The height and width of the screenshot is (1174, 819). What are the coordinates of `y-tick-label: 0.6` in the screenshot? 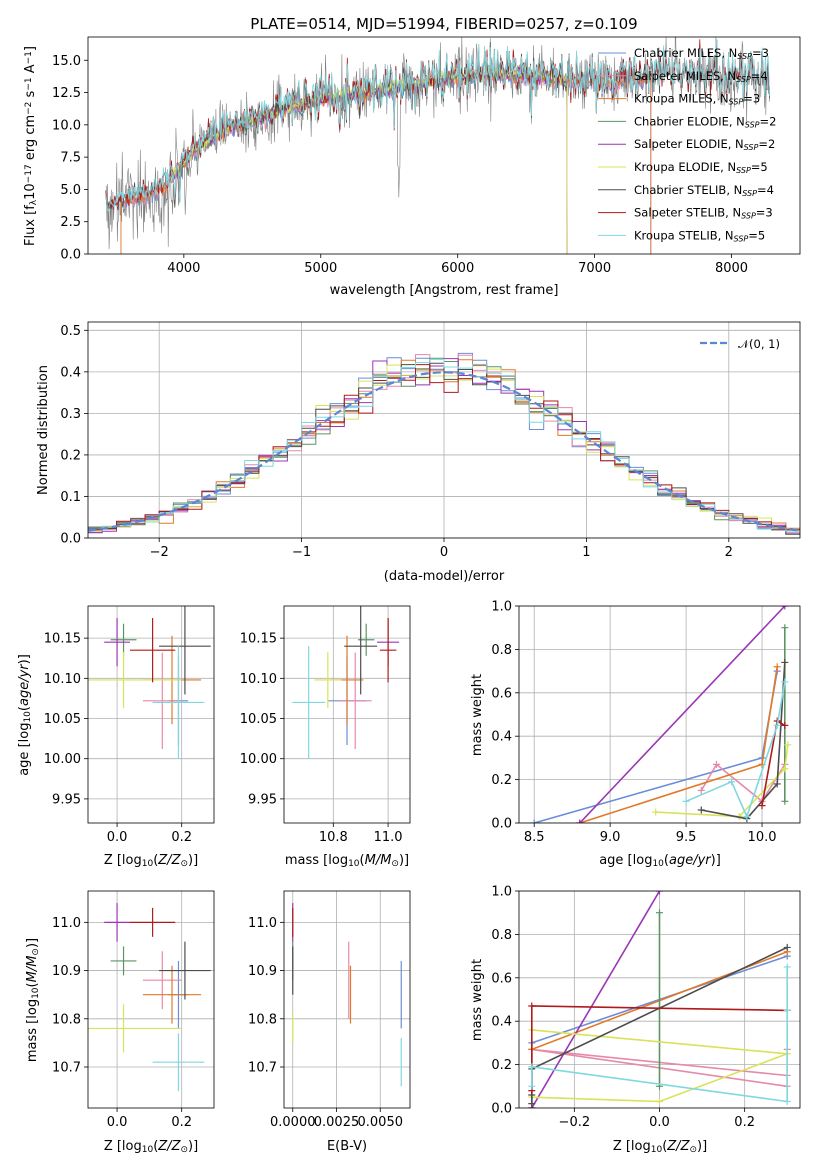 It's located at (501, 693).